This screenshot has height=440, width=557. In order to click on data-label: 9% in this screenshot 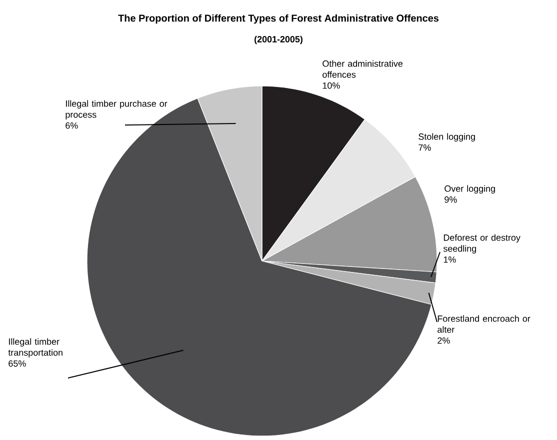, I will do `click(450, 199)`.